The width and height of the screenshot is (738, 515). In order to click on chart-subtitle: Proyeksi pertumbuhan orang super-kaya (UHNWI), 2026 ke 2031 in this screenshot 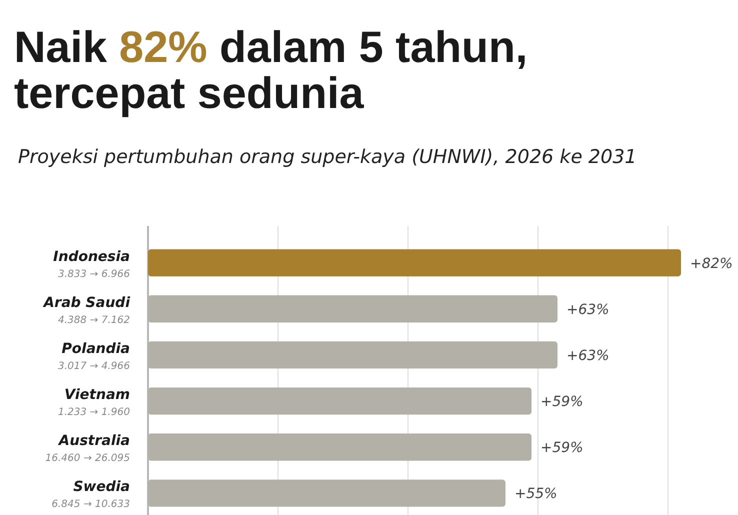, I will do `click(327, 157)`.